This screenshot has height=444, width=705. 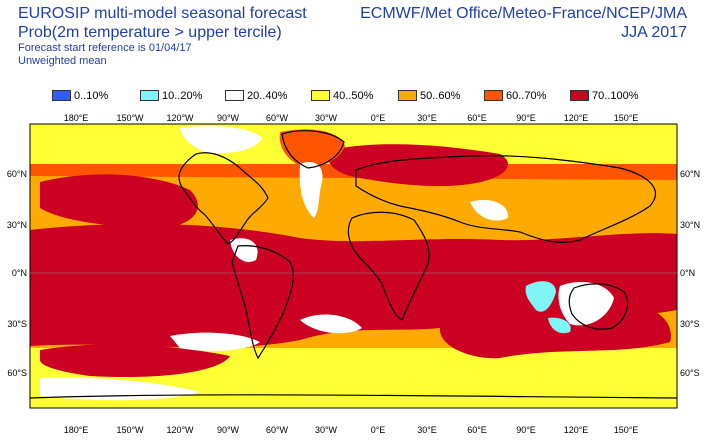 I want to click on legend-label: 50..60%, so click(x=440, y=96).